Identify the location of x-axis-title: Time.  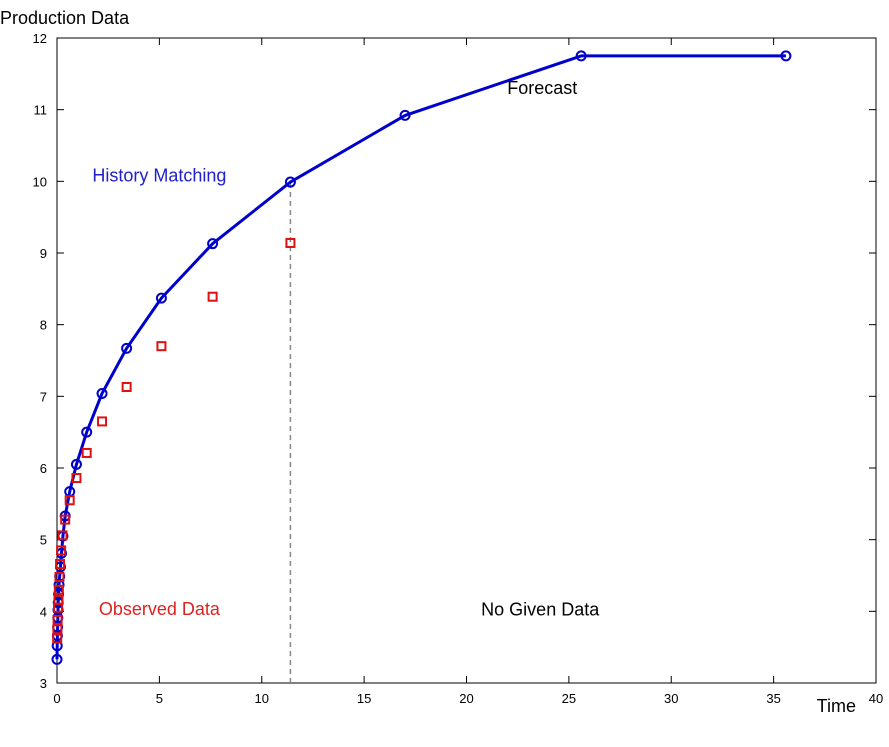
(836, 706).